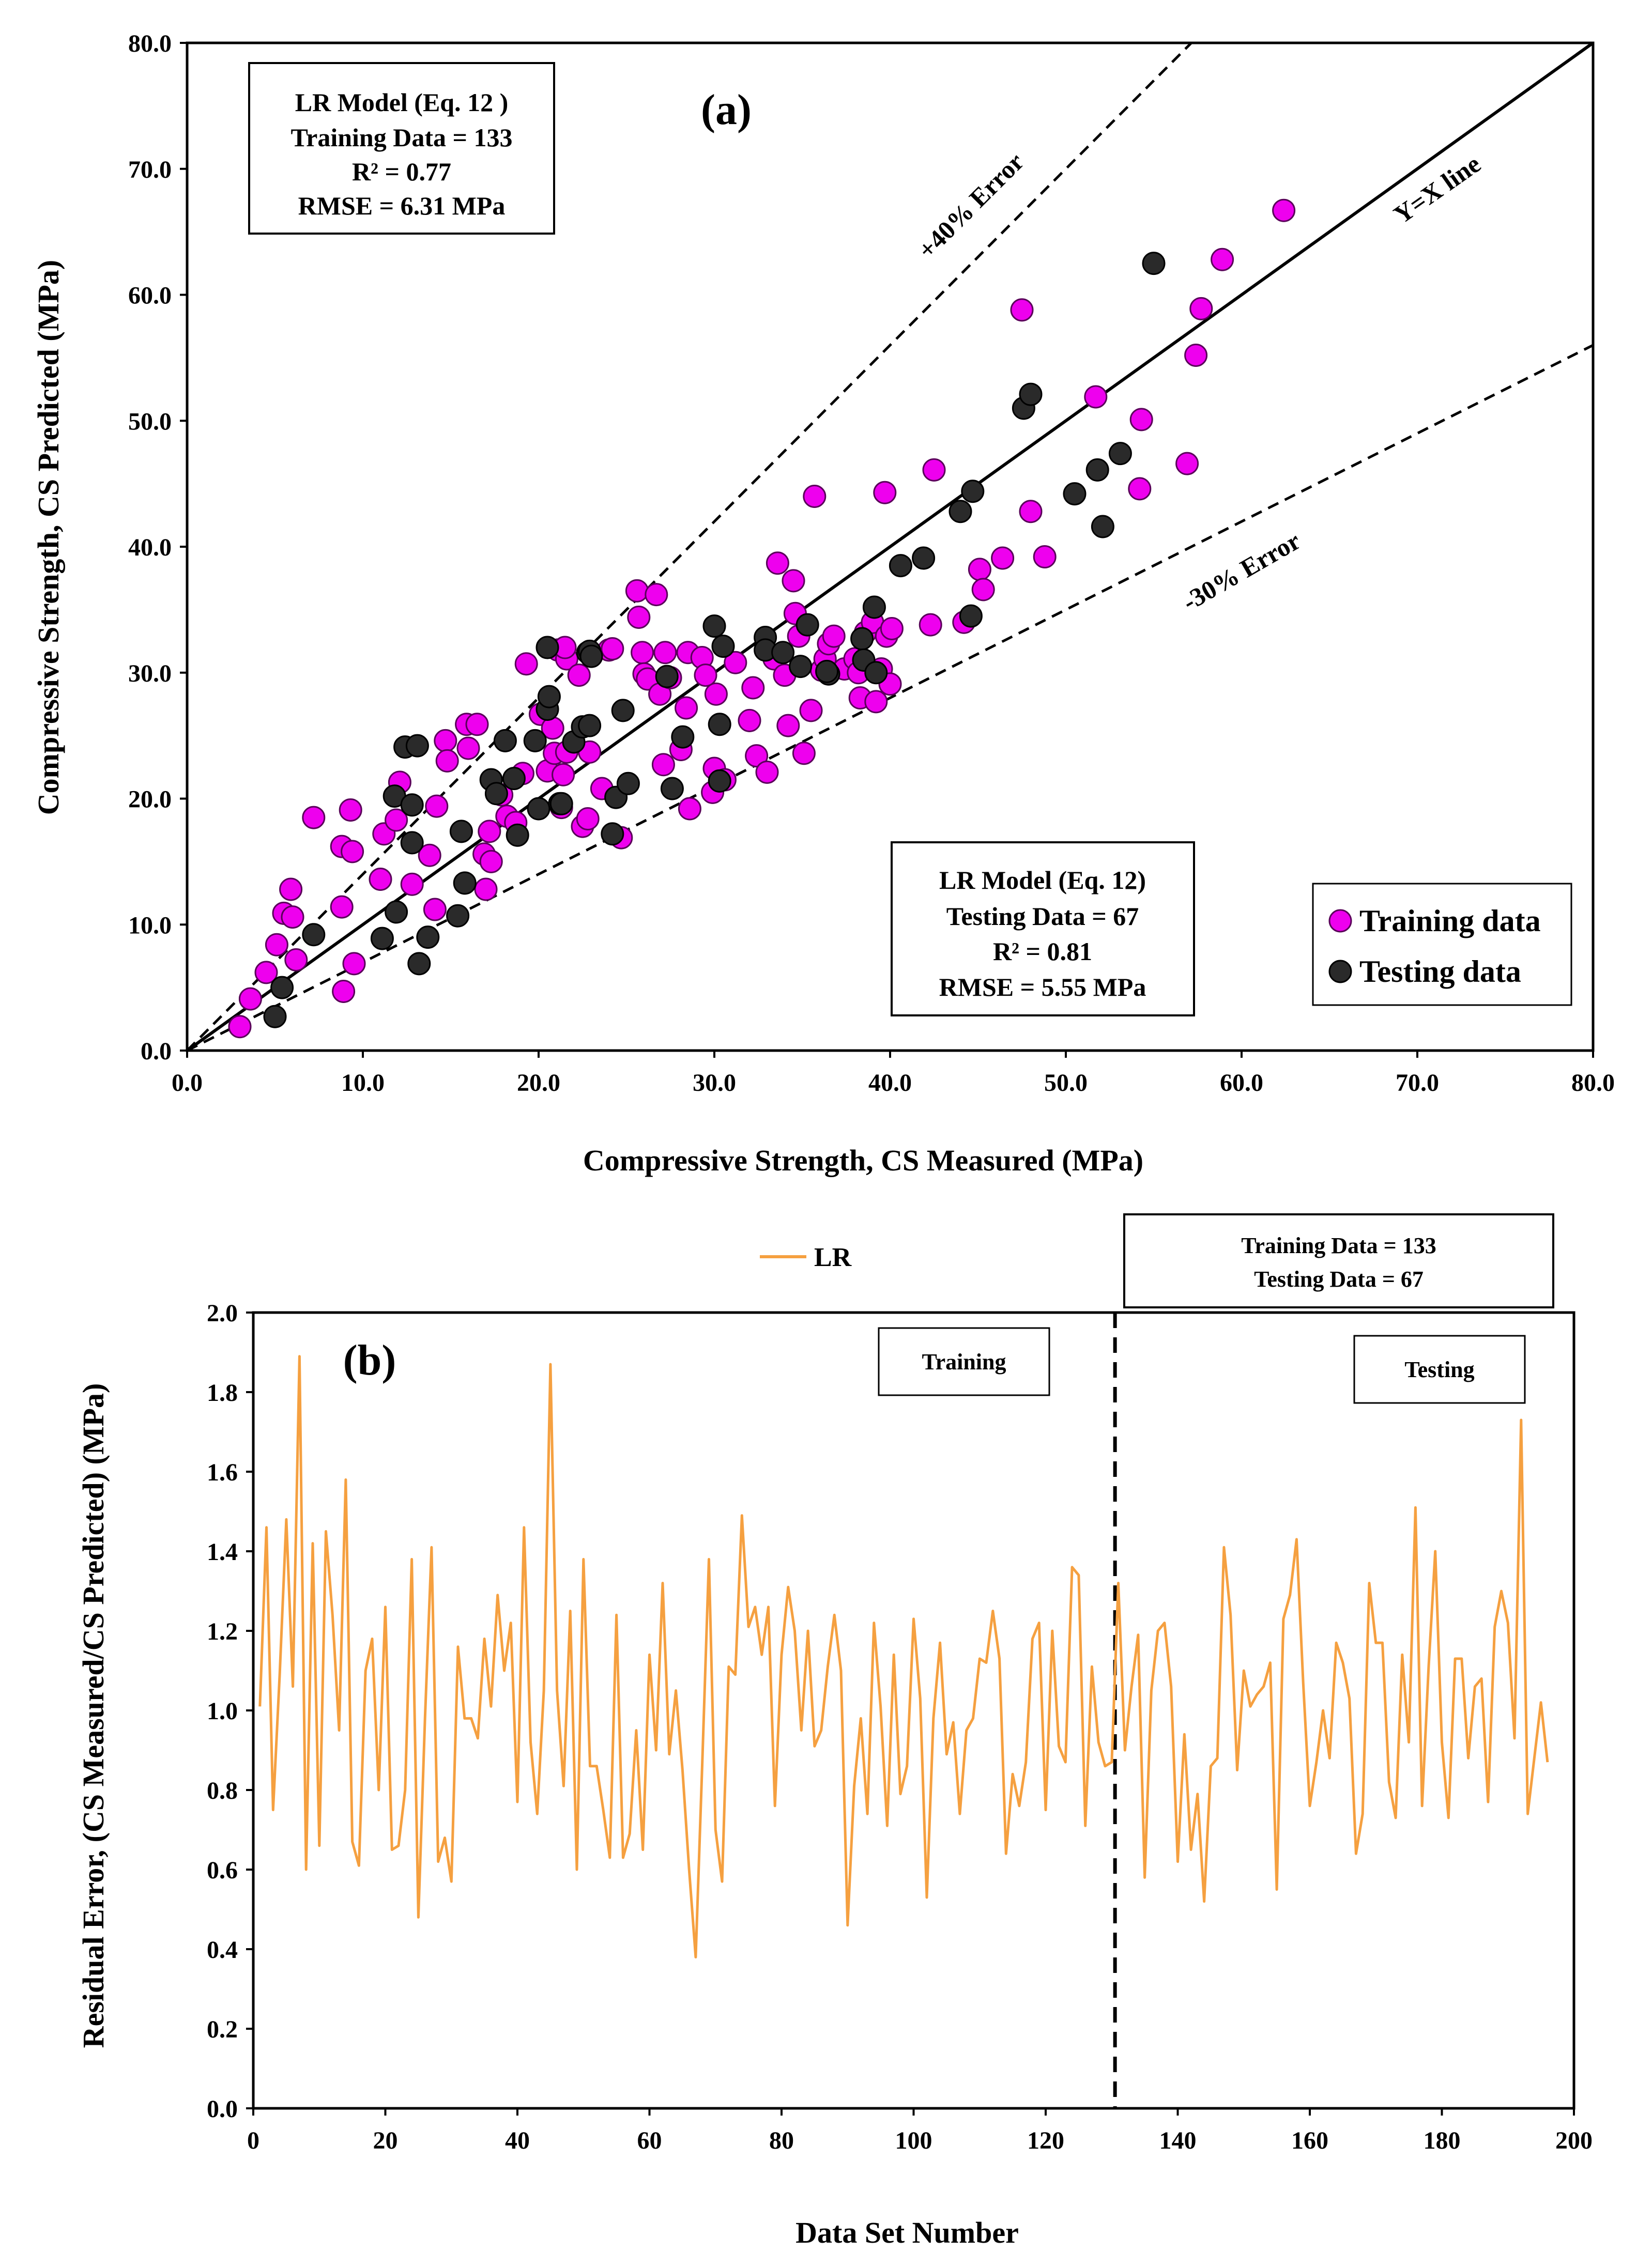 The image size is (1637, 2268). Describe the element at coordinates (223, 1472) in the screenshot. I see `y-tick-label-b-8: 1.6` at that location.